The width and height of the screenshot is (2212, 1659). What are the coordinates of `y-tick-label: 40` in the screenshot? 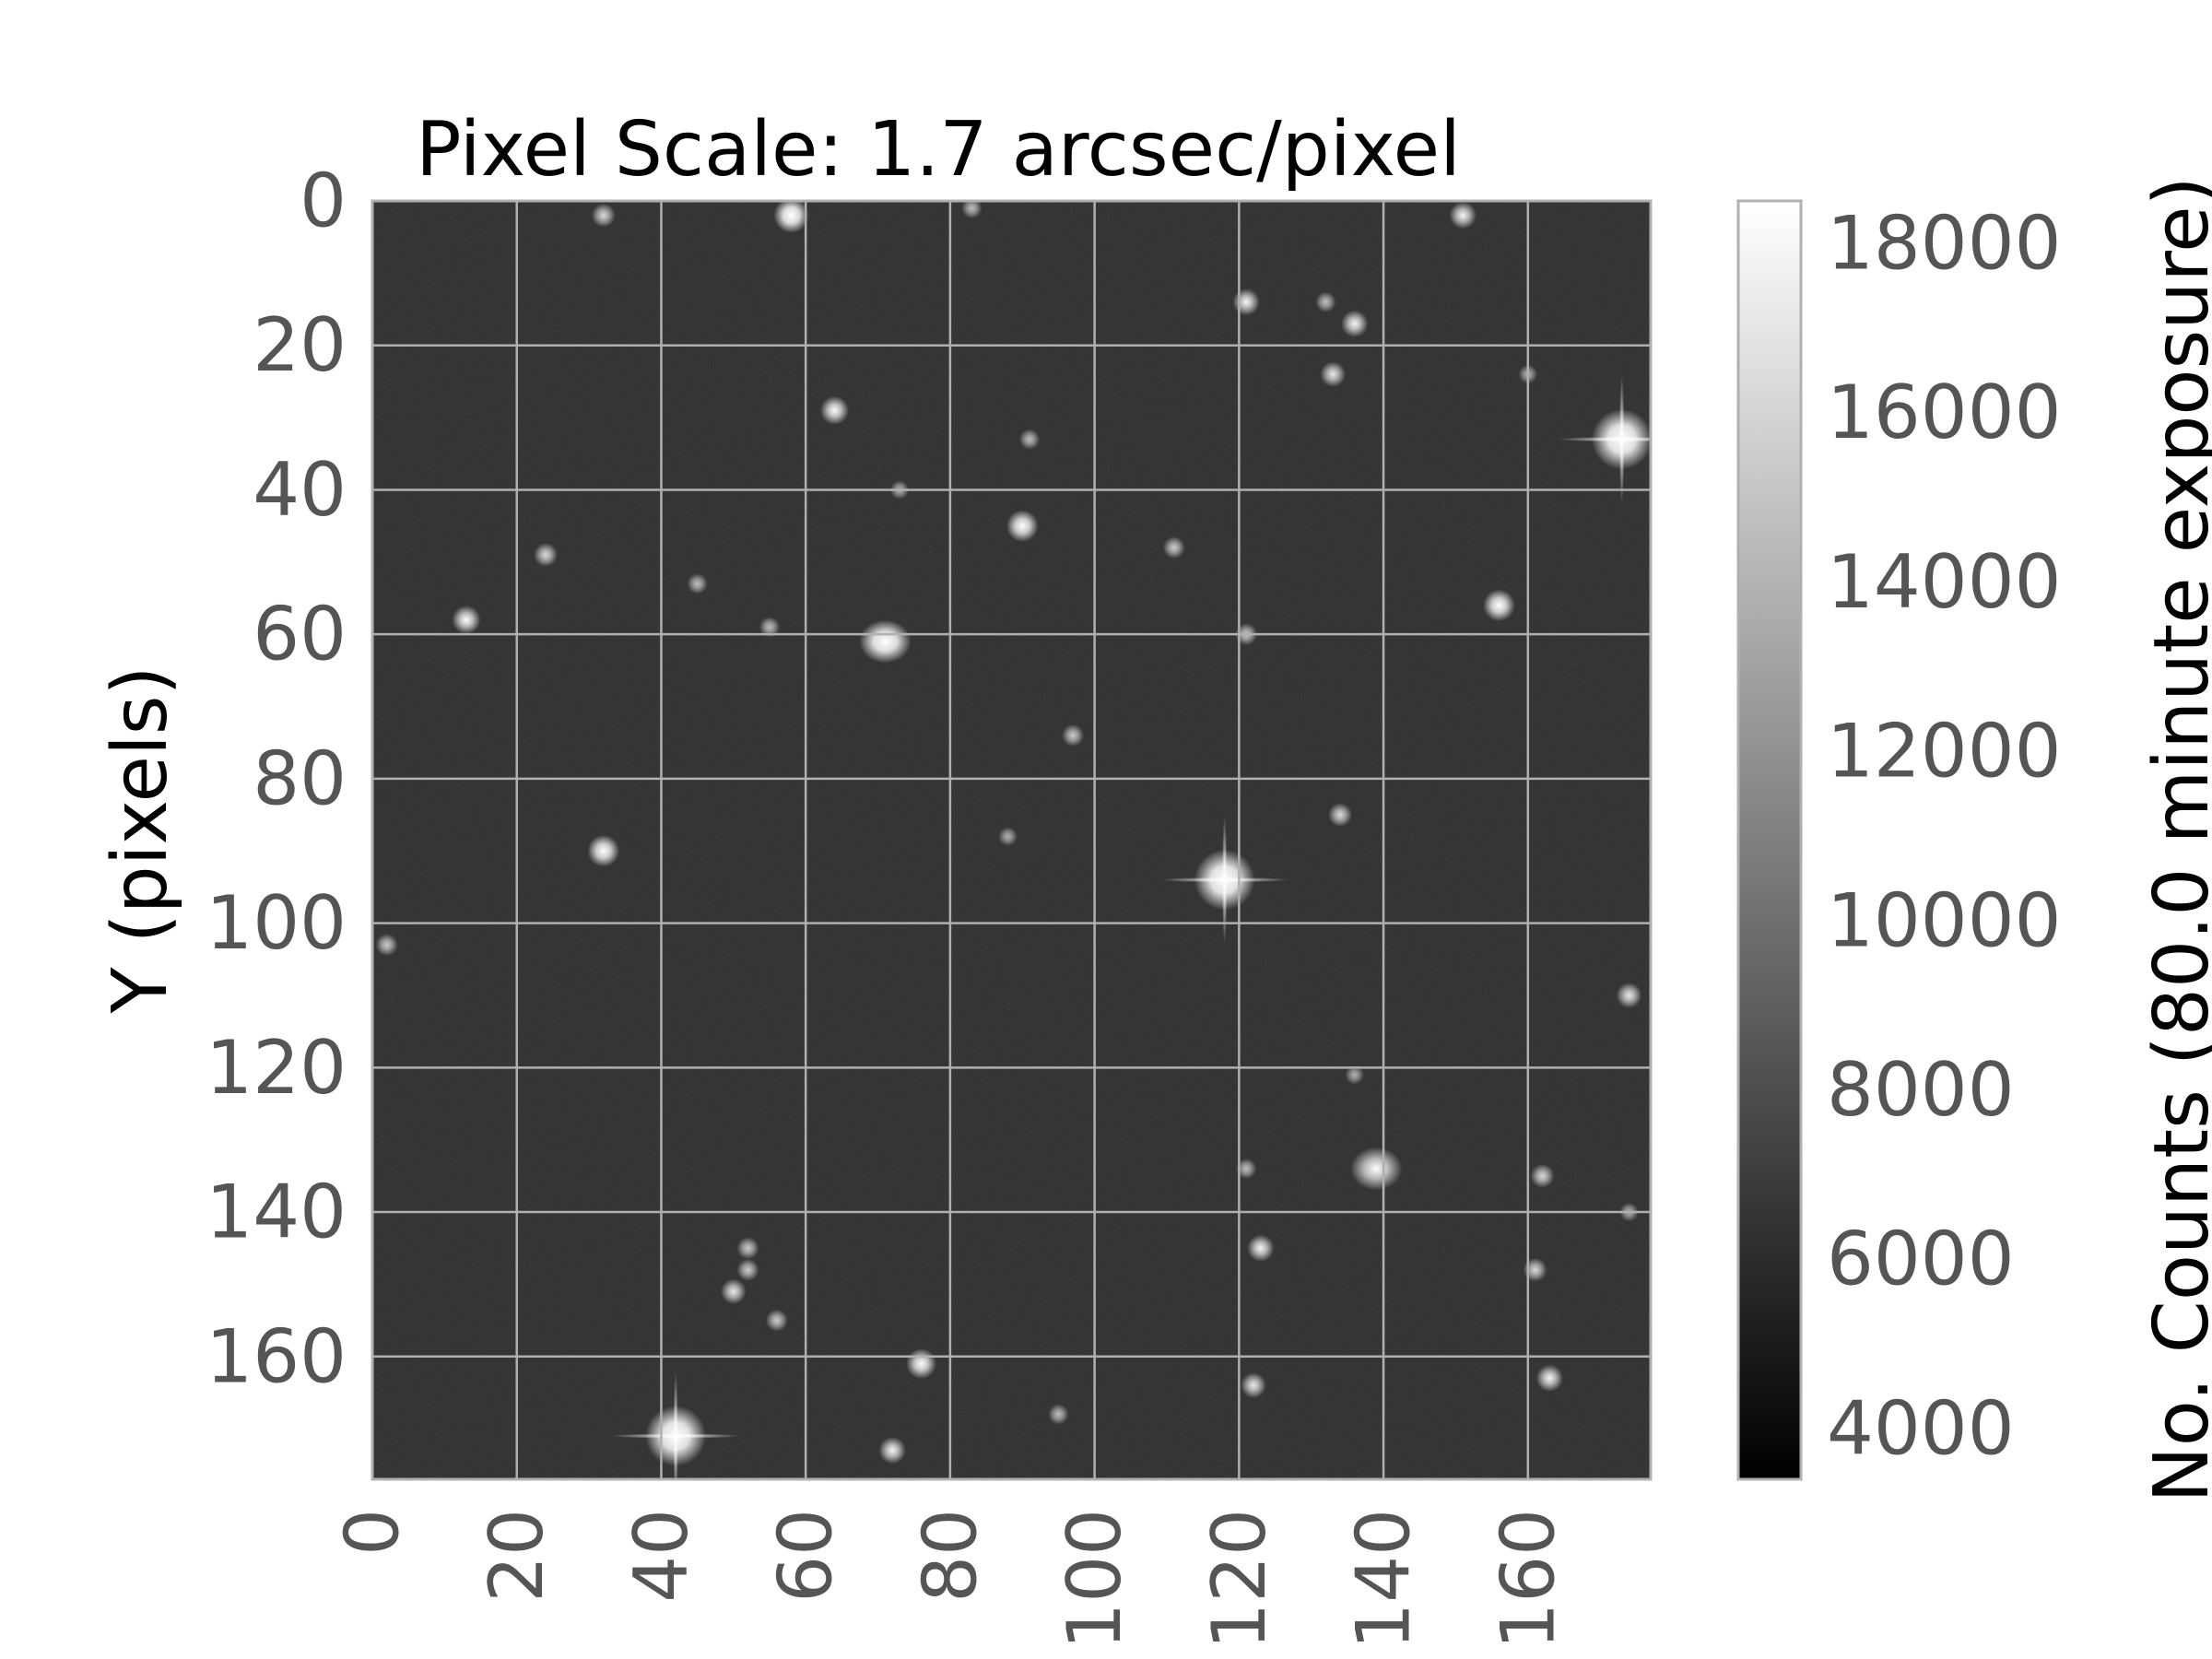 It's located at (300, 490).